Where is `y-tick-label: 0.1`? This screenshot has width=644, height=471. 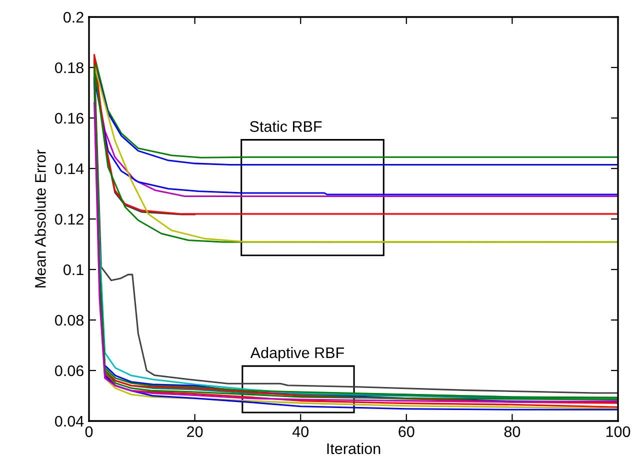
y-tick-label: 0.1 is located at coordinates (74, 270).